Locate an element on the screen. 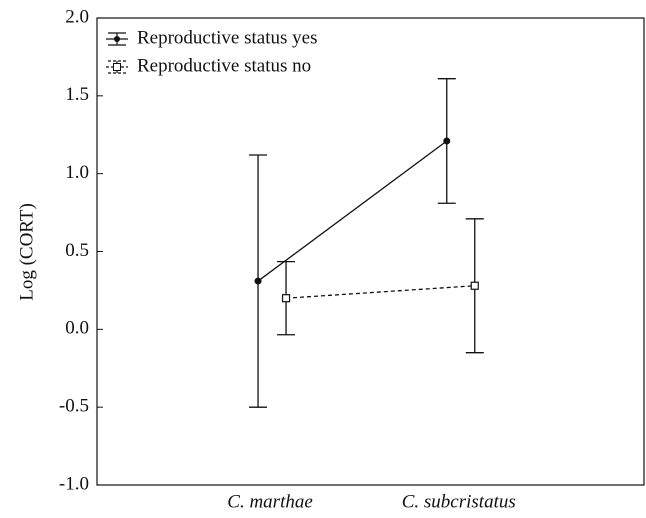 The height and width of the screenshot is (518, 646). y-axis-label: Log (CORT) is located at coordinates (26, 252).